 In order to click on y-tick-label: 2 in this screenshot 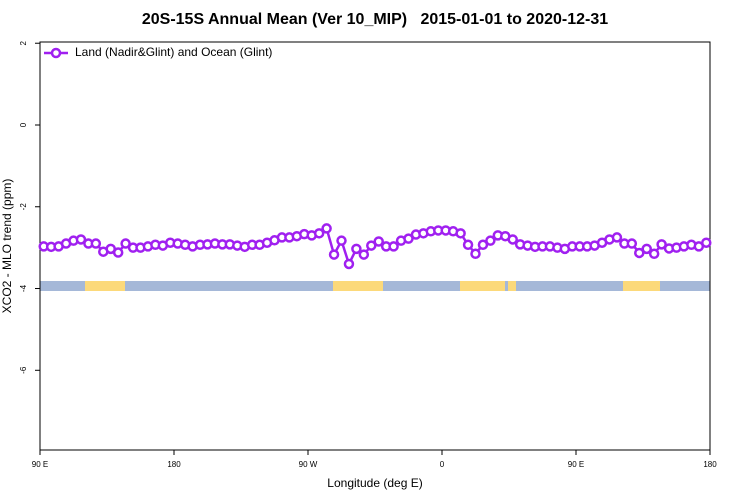, I will do `click(23, 42)`.